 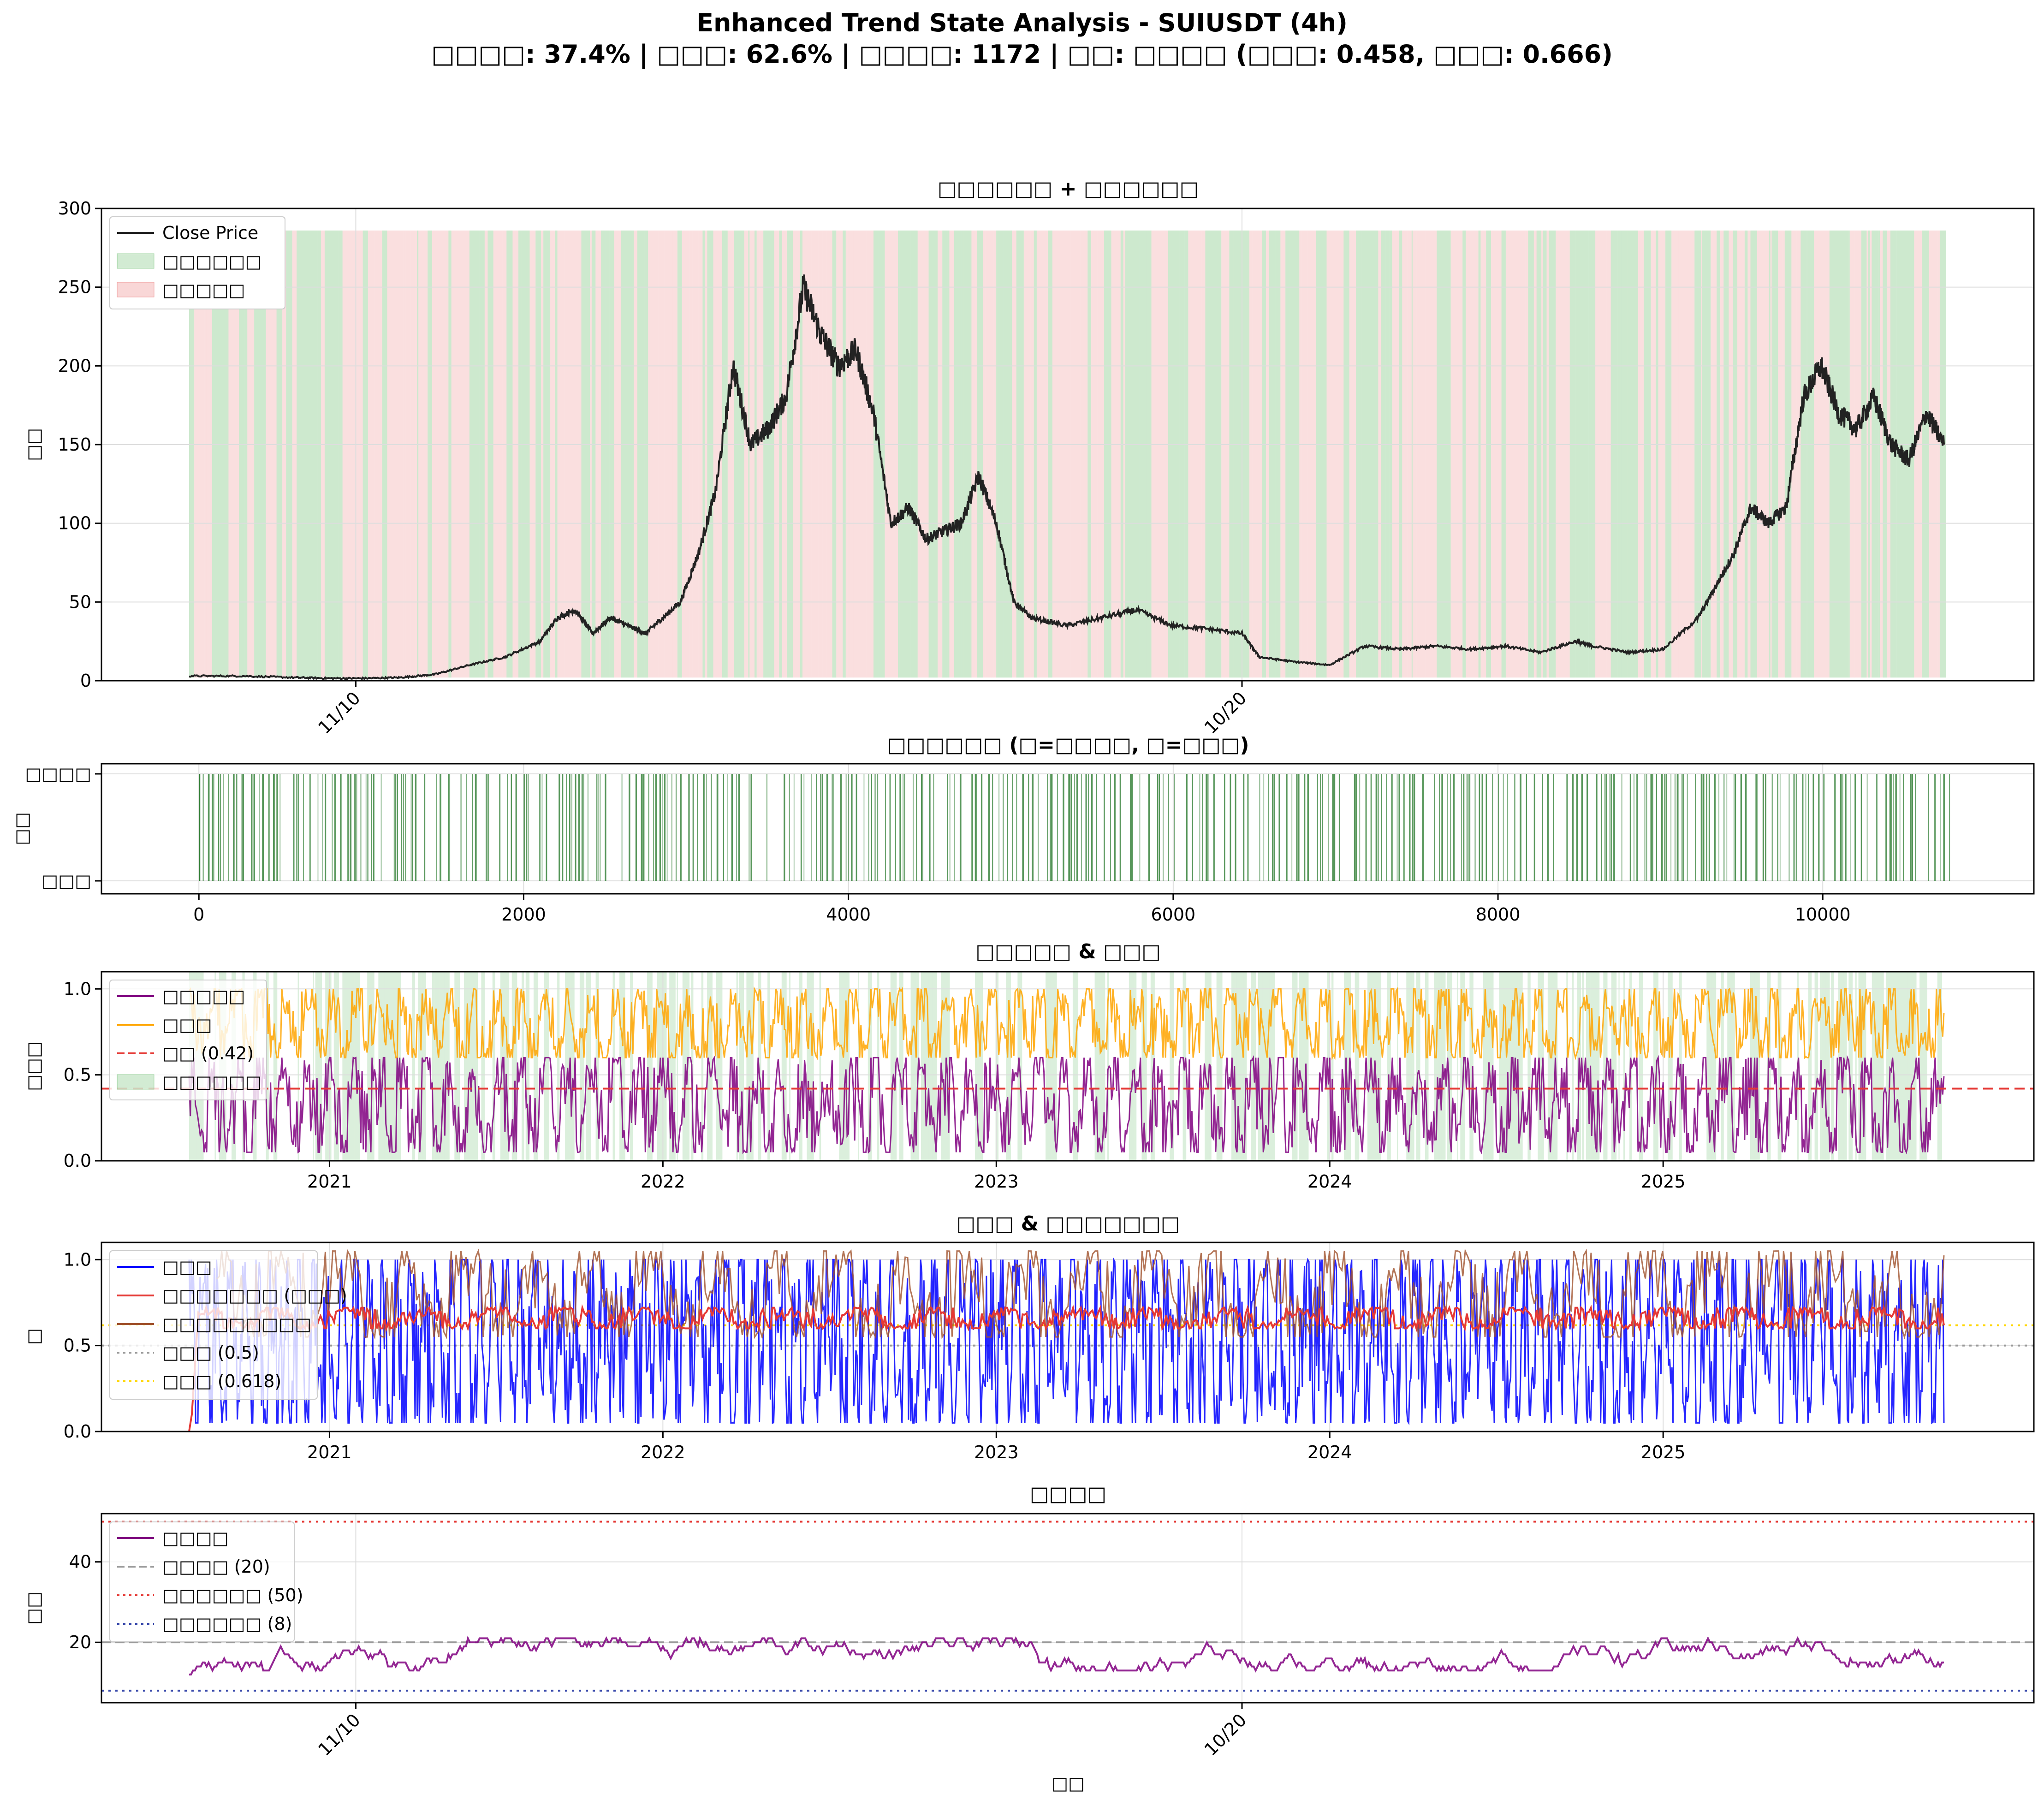 I want to click on state-x-ticks: 0 2000 4000 6000 8000 10000, so click(x=1022, y=909).